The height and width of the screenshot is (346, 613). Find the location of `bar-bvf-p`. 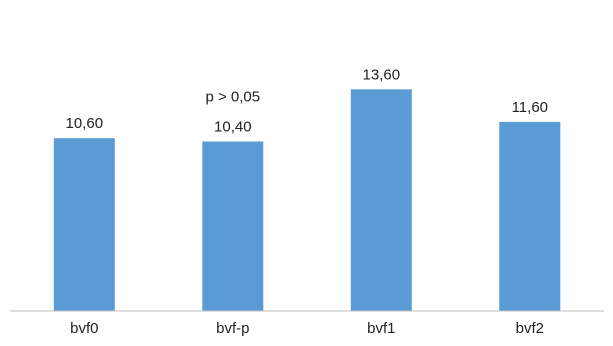

bar-bvf-p is located at coordinates (233, 226).